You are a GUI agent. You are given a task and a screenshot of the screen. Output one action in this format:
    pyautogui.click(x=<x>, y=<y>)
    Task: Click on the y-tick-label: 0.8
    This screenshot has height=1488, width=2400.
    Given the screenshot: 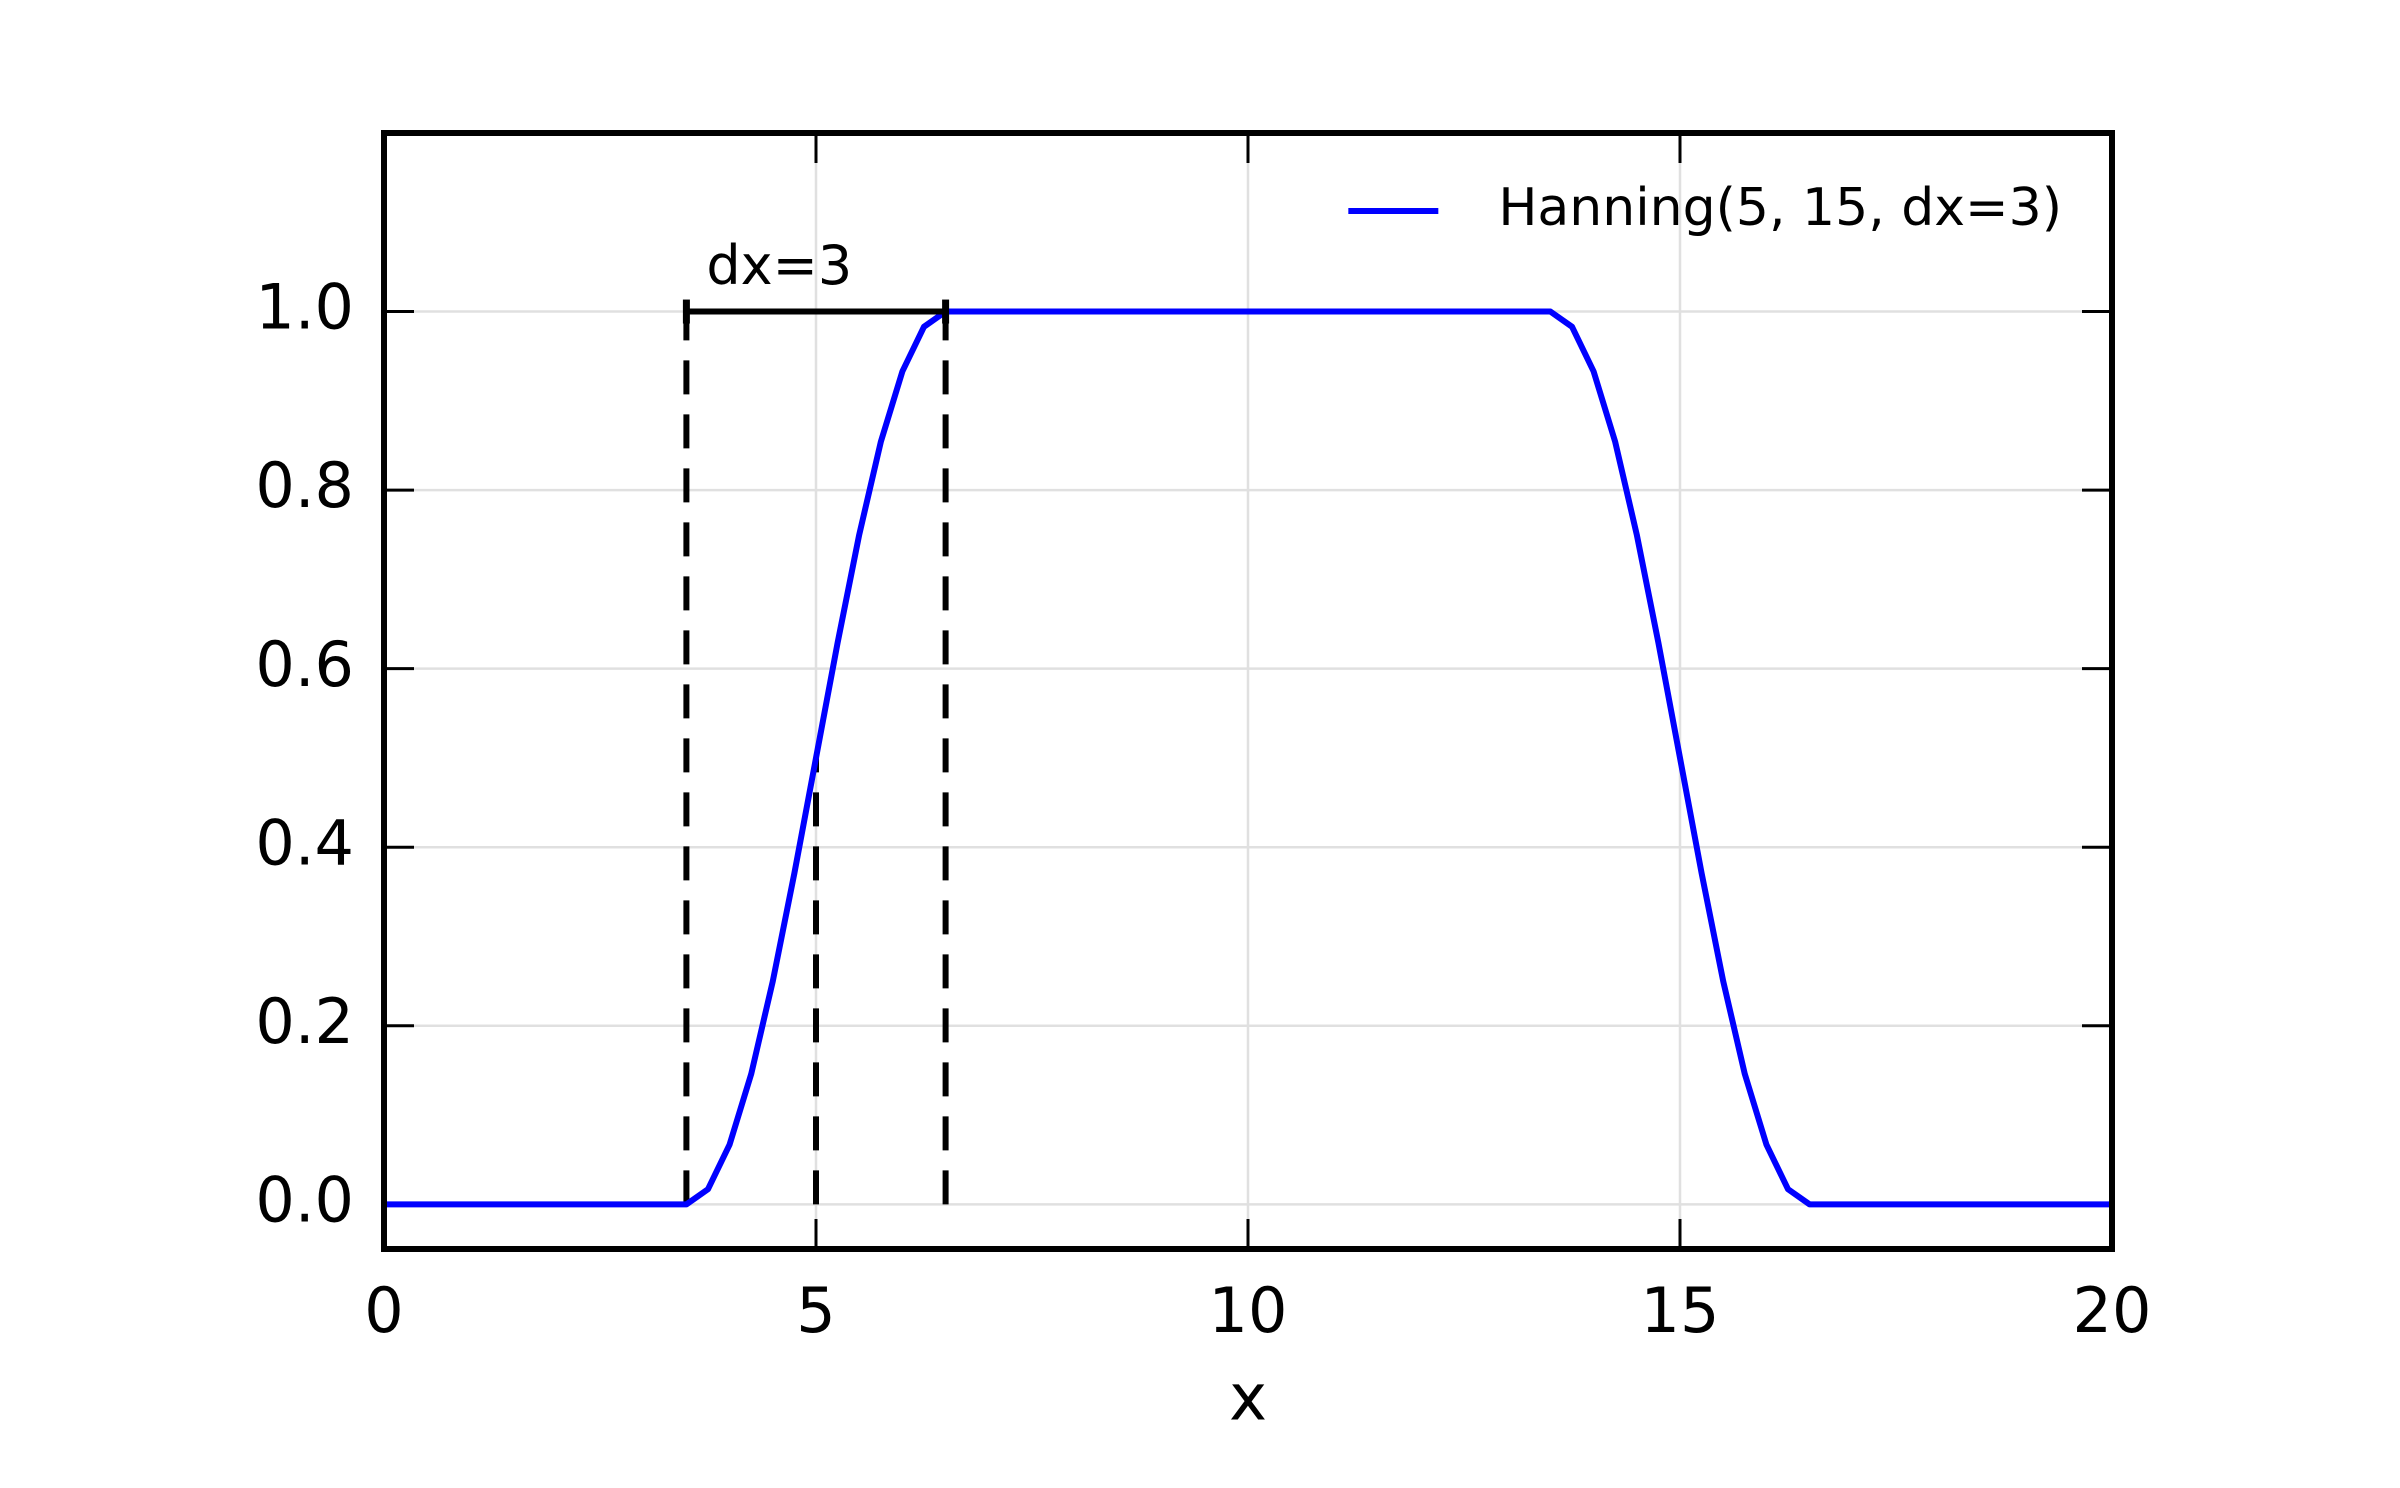 What is the action you would take?
    pyautogui.click(x=304, y=485)
    